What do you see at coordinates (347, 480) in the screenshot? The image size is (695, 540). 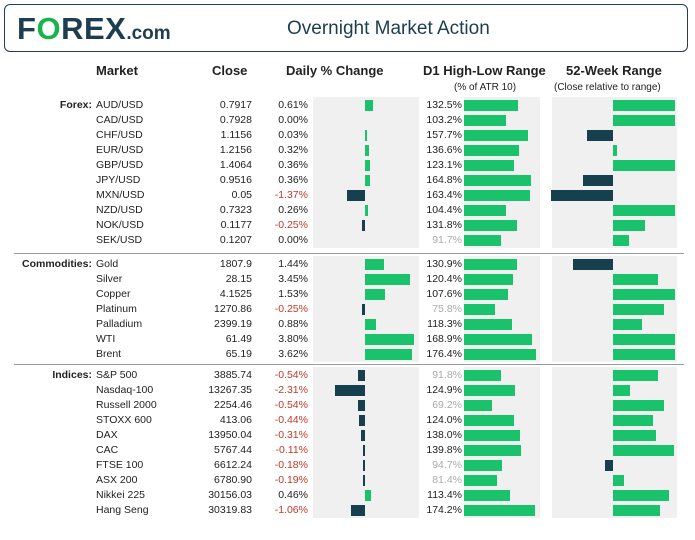 I see `table-row: ASX 200 6780.90 -0.19% 81.4%` at bounding box center [347, 480].